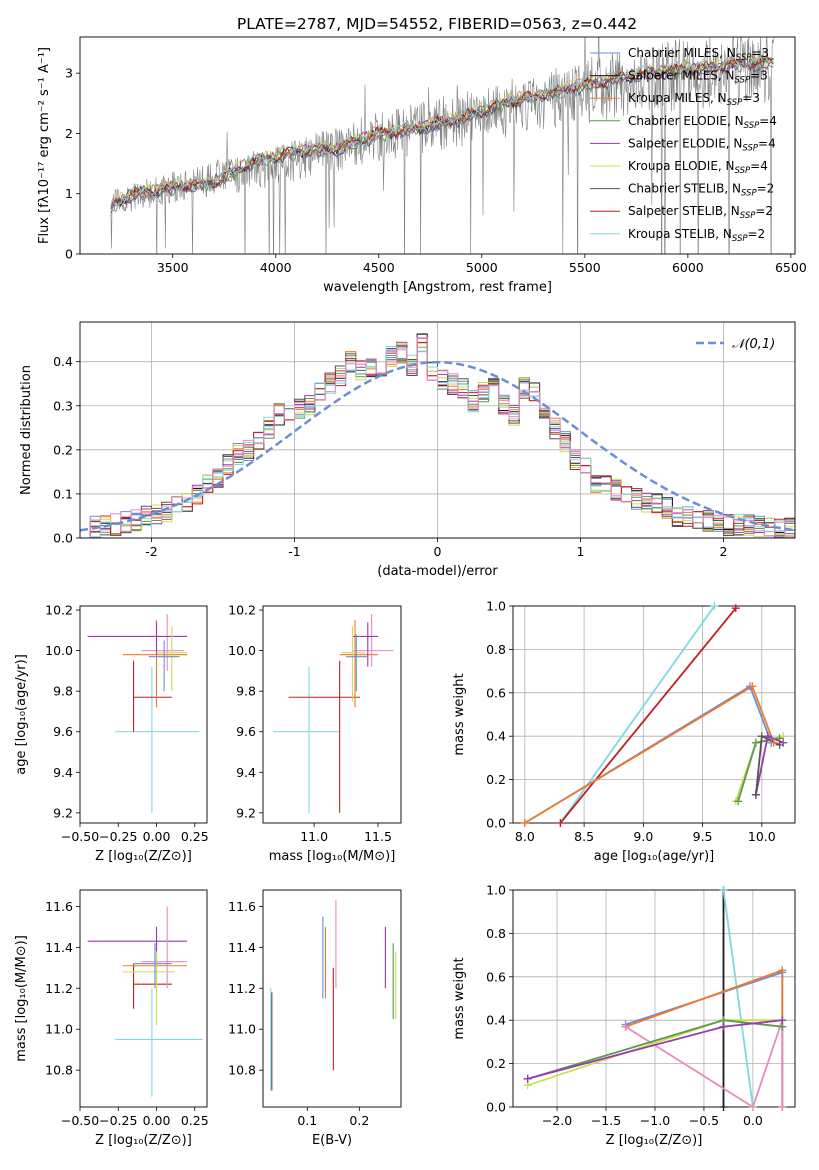 The height and width of the screenshot is (1170, 819). Describe the element at coordinates (332, 856) in the screenshot. I see `x-axis-label: mass [log₁₀(M/M⊙)]` at that location.